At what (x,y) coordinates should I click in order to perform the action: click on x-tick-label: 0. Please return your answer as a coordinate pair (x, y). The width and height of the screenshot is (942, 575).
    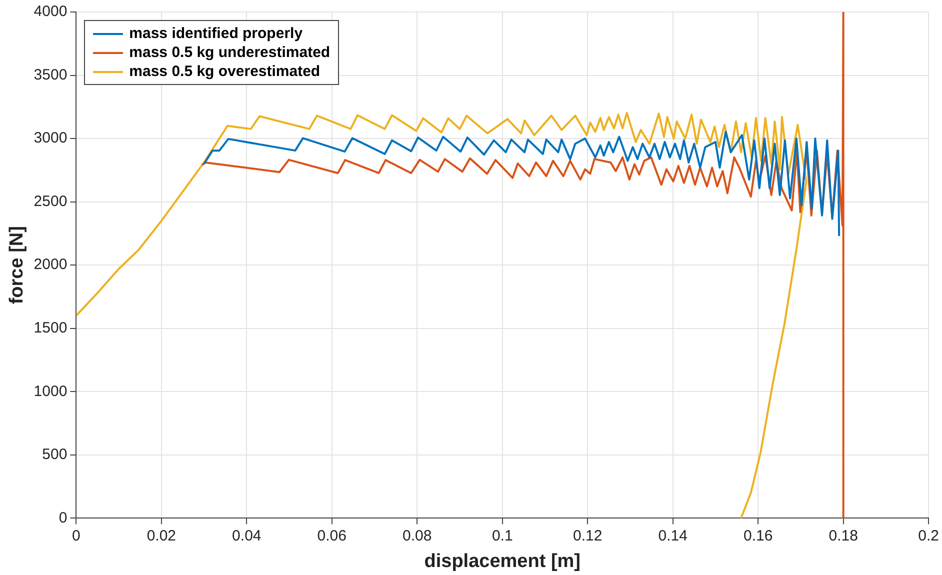
    Looking at the image, I should click on (76, 535).